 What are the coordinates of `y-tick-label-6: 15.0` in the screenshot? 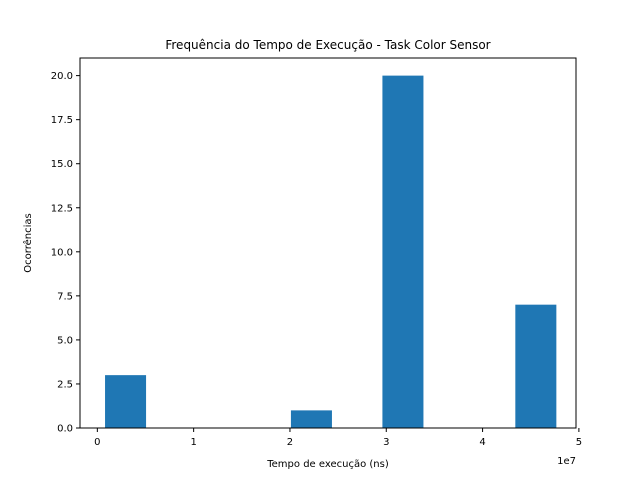 It's located at (62, 164).